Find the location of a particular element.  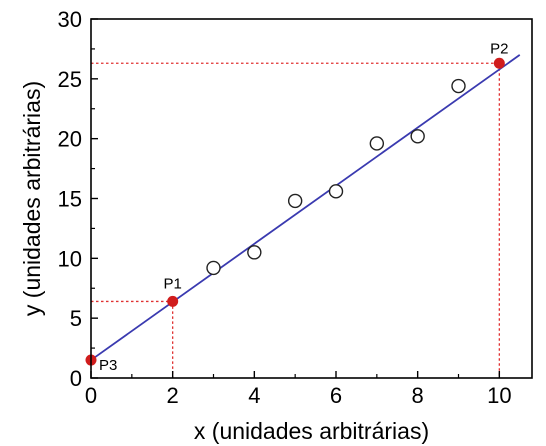

y-tick-label: 10 is located at coordinates (70, 258).